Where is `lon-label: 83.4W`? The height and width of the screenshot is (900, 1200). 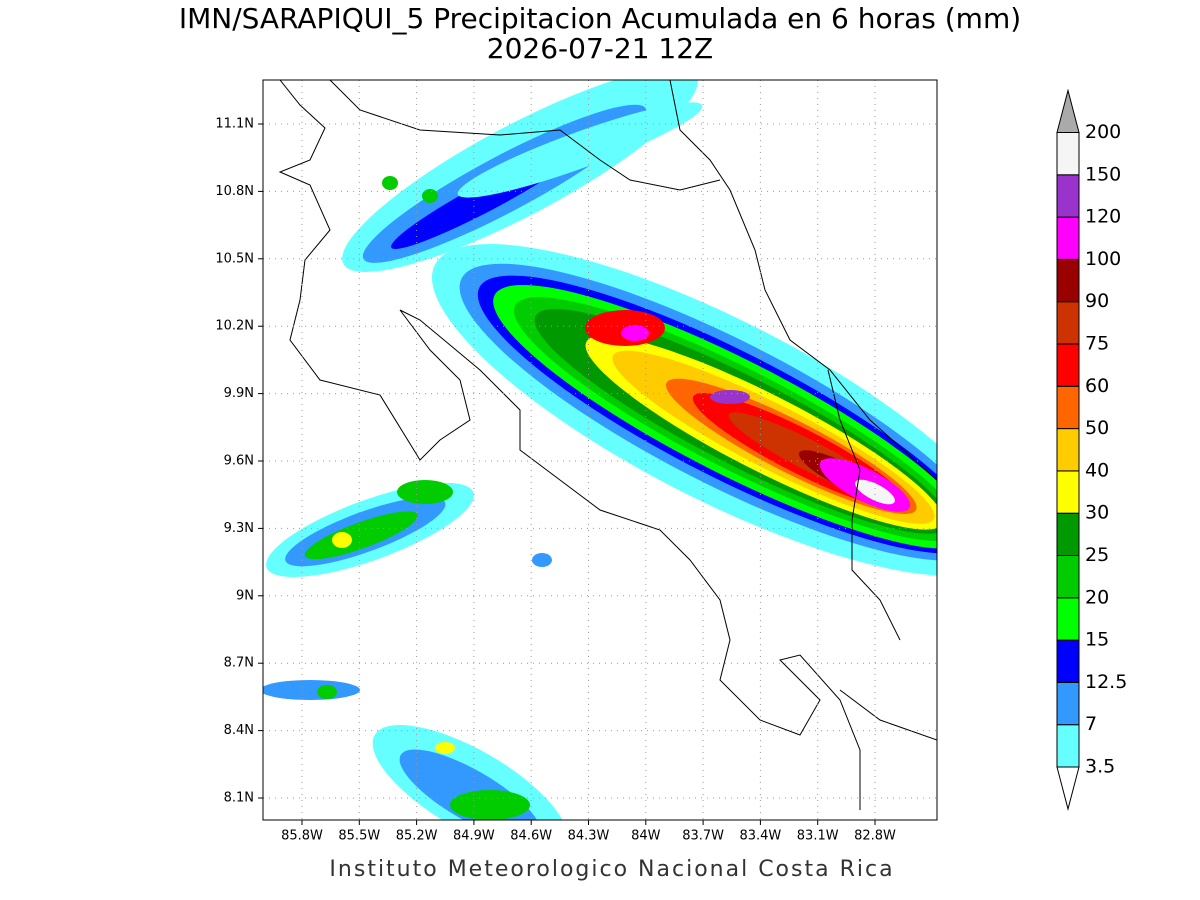 lon-label: 83.4W is located at coordinates (760, 836).